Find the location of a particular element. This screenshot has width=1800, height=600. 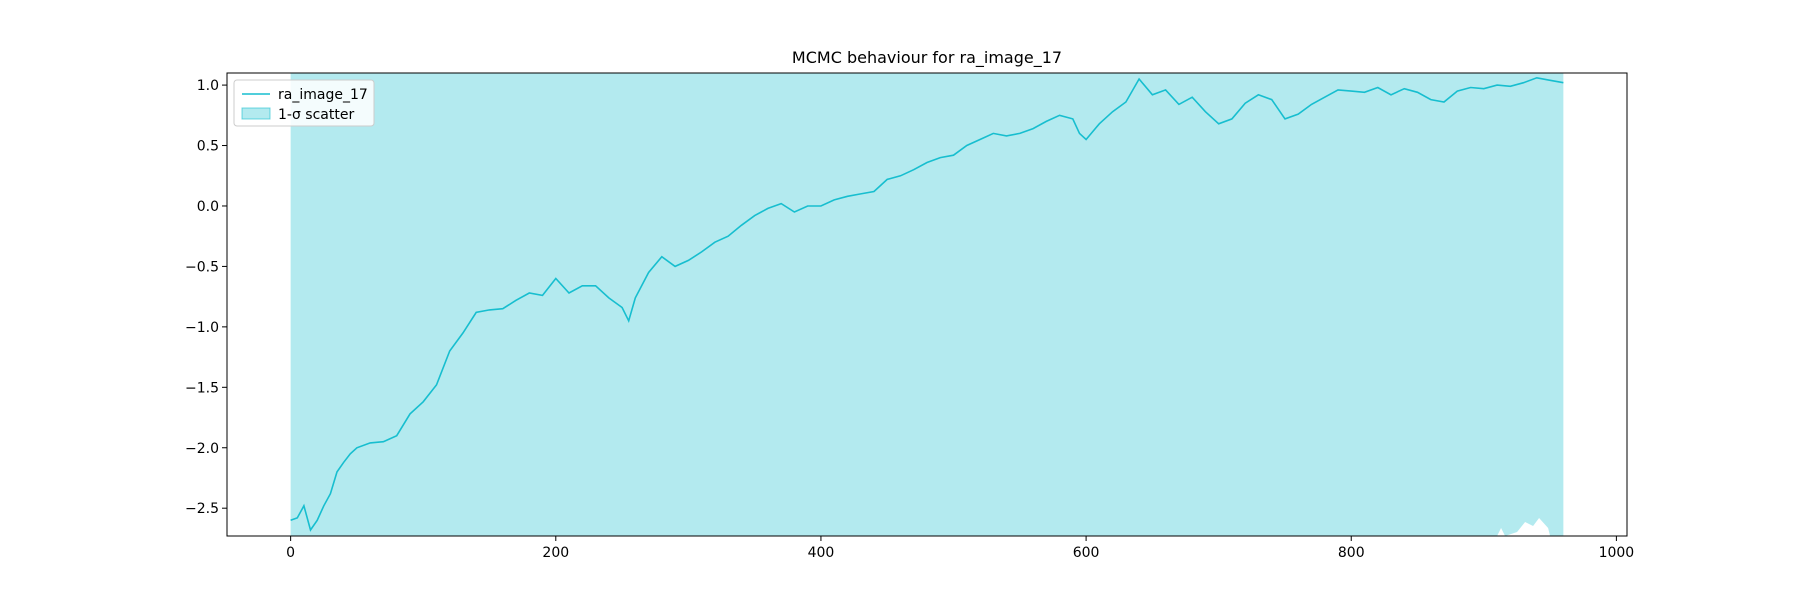

y-tick-label: −2.5 is located at coordinates (202, 509).